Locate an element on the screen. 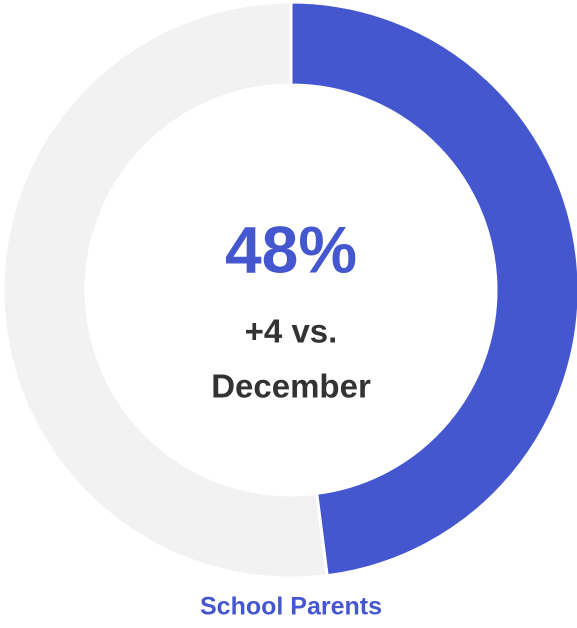 The height and width of the screenshot is (628, 577). chart-label: School Parents is located at coordinates (291, 607).